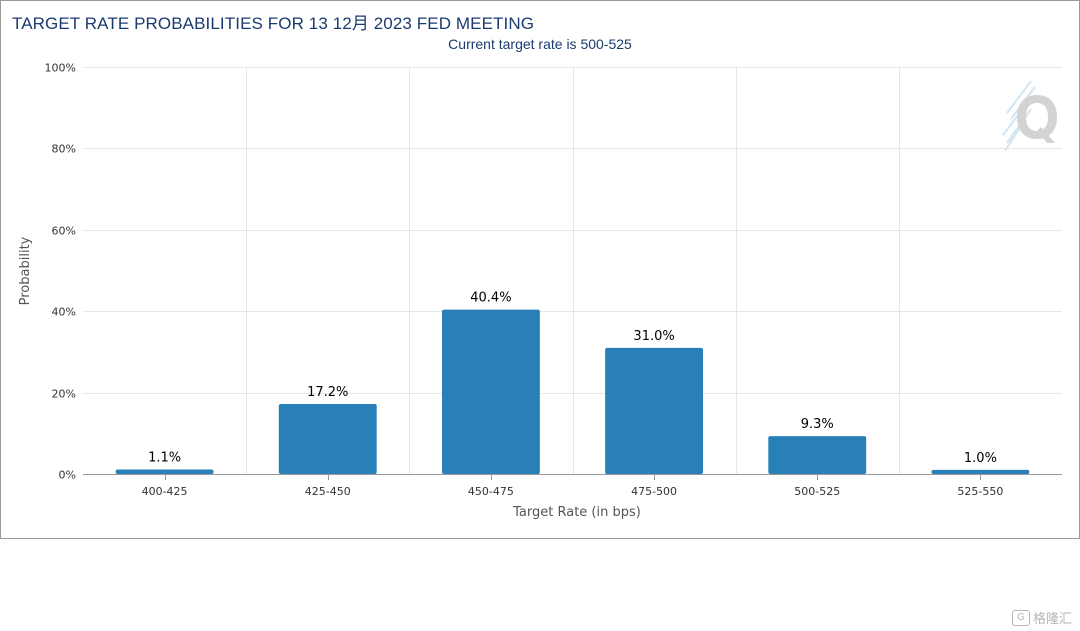 The width and height of the screenshot is (1080, 631). Describe the element at coordinates (980, 458) in the screenshot. I see `data-label-525-550: 1.0%` at that location.